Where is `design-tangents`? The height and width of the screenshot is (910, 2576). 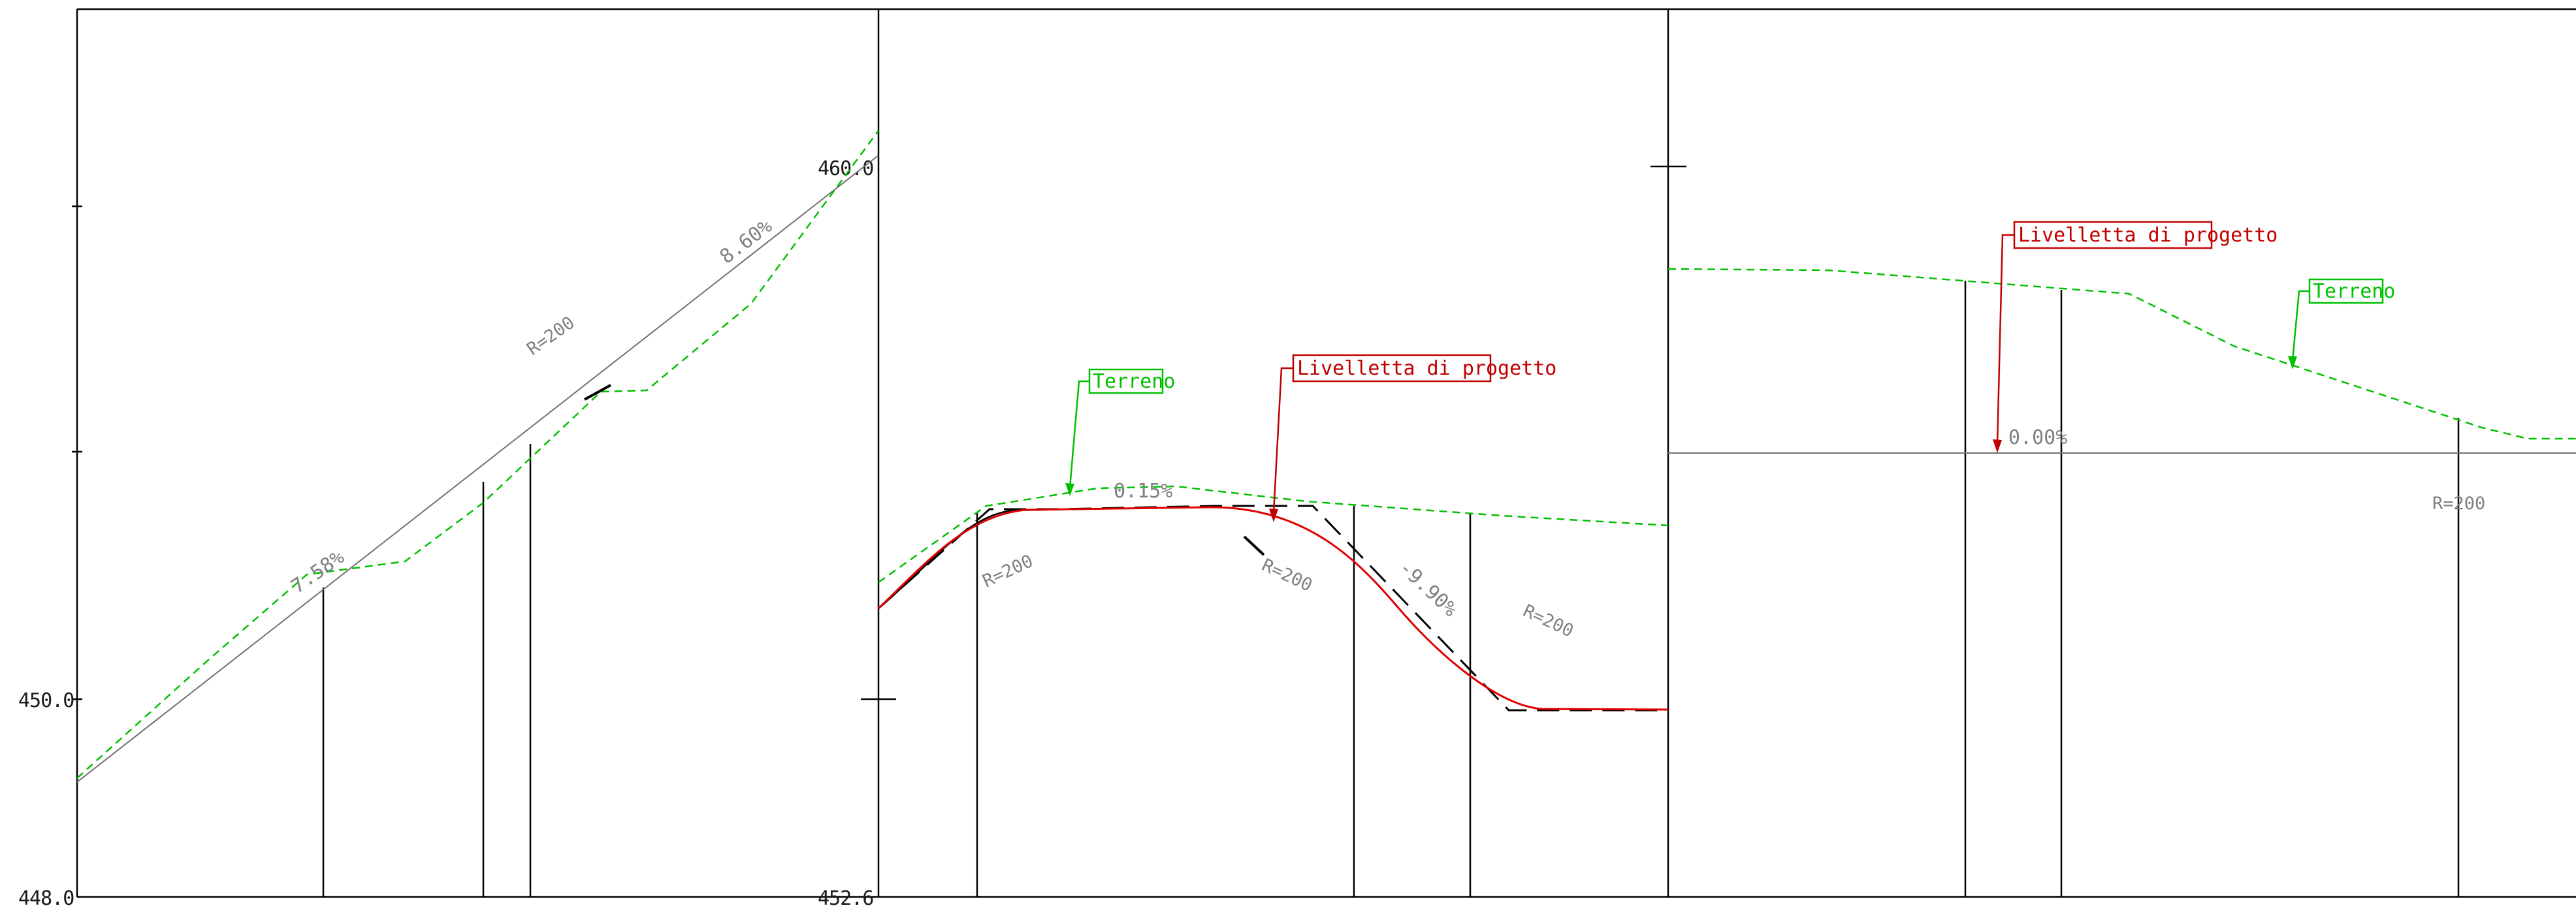 design-tangents is located at coordinates (1273, 609).